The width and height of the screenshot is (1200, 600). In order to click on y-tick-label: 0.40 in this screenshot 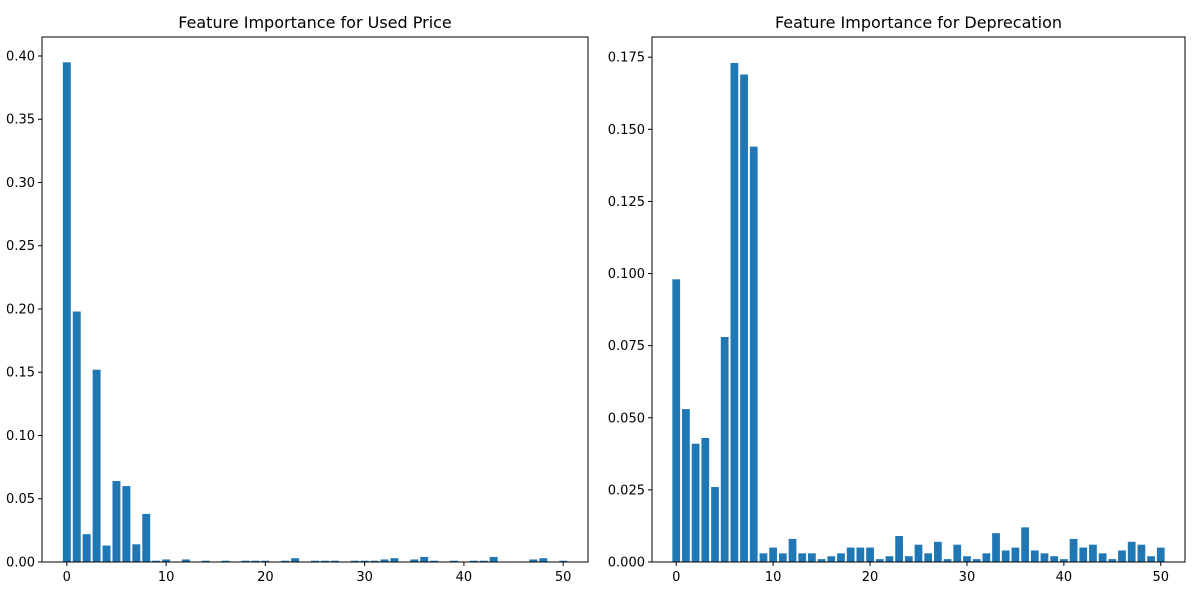, I will do `click(20, 56)`.